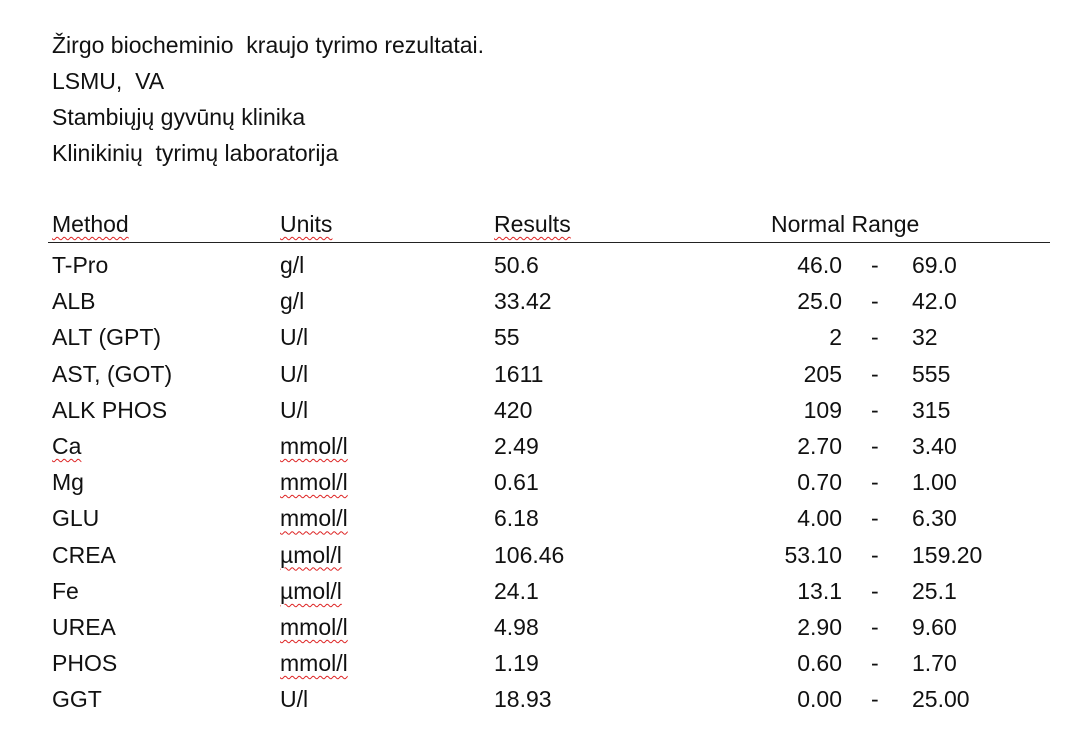 The image size is (1078, 740). What do you see at coordinates (516, 590) in the screenshot?
I see `result: 24.1` at bounding box center [516, 590].